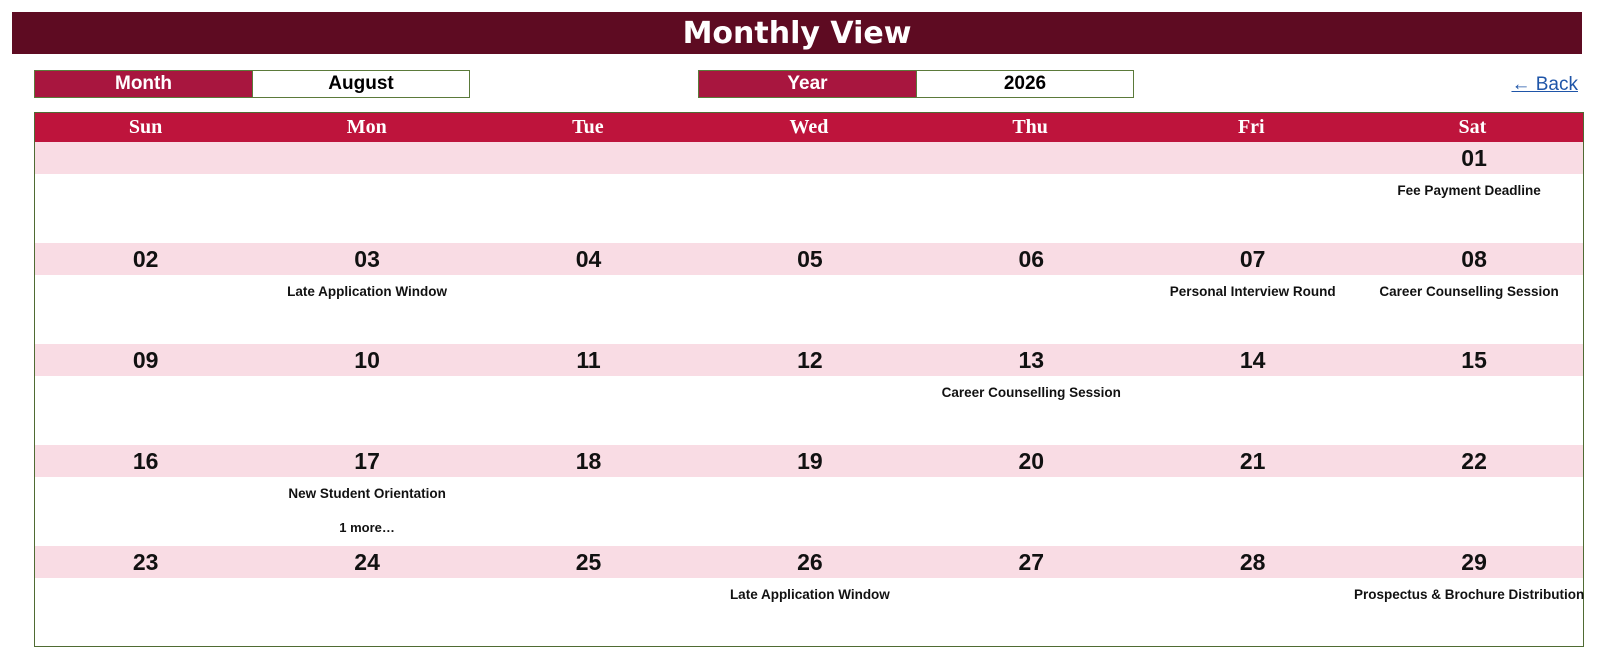 This screenshot has width=1600, height=660. I want to click on day-cell-thu: 20, so click(1031, 495).